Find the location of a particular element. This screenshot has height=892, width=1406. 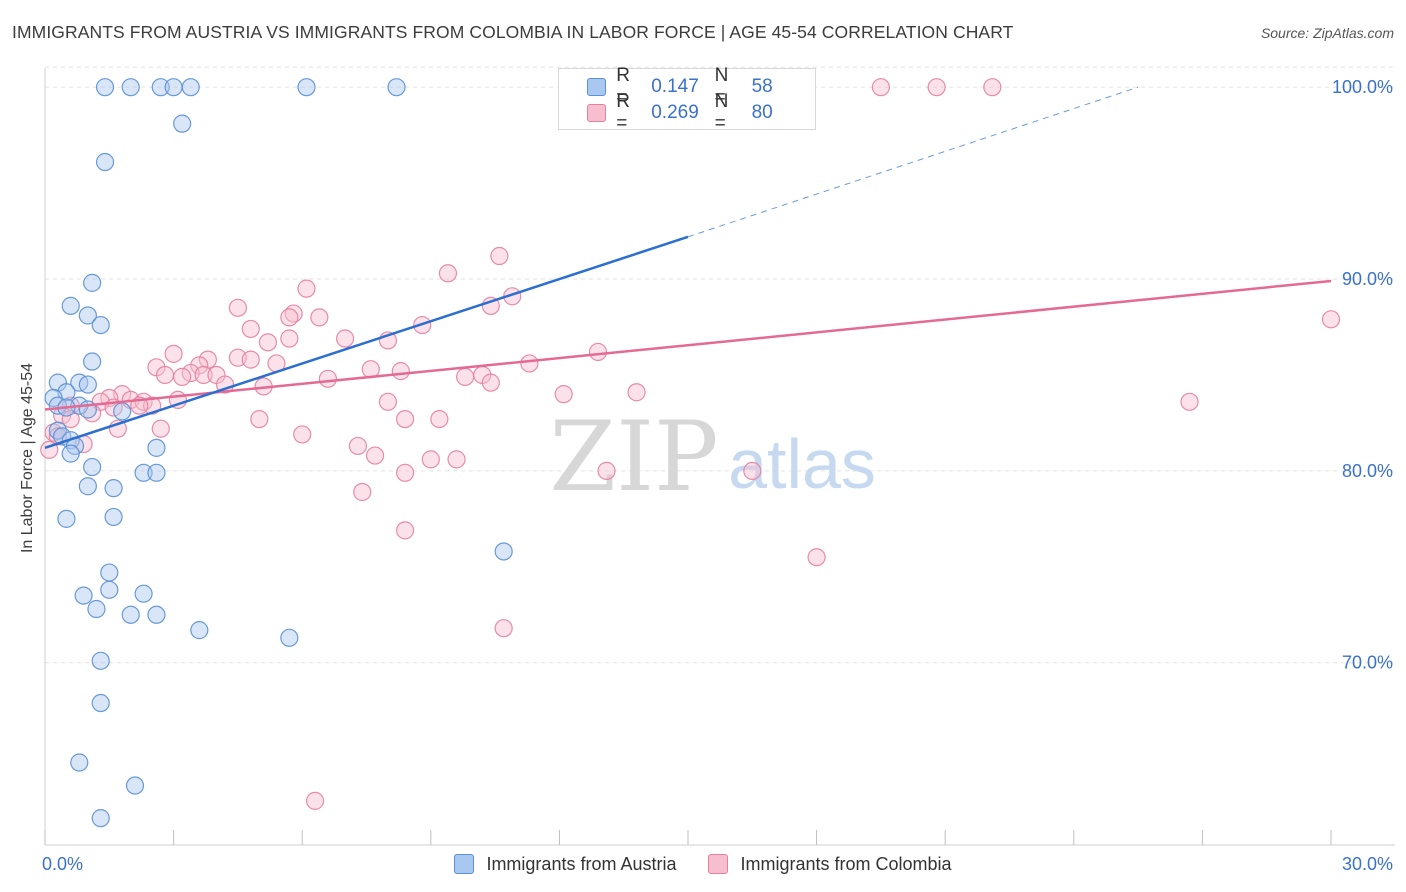

watermark-atlas: atlas is located at coordinates (802, 464).